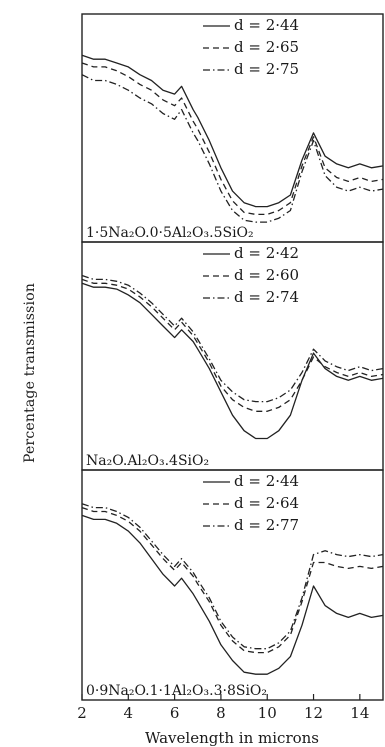 The height and width of the screenshot is (747, 385). What do you see at coordinates (129, 713) in the screenshot?
I see `x-tick-label: 4` at bounding box center [129, 713].